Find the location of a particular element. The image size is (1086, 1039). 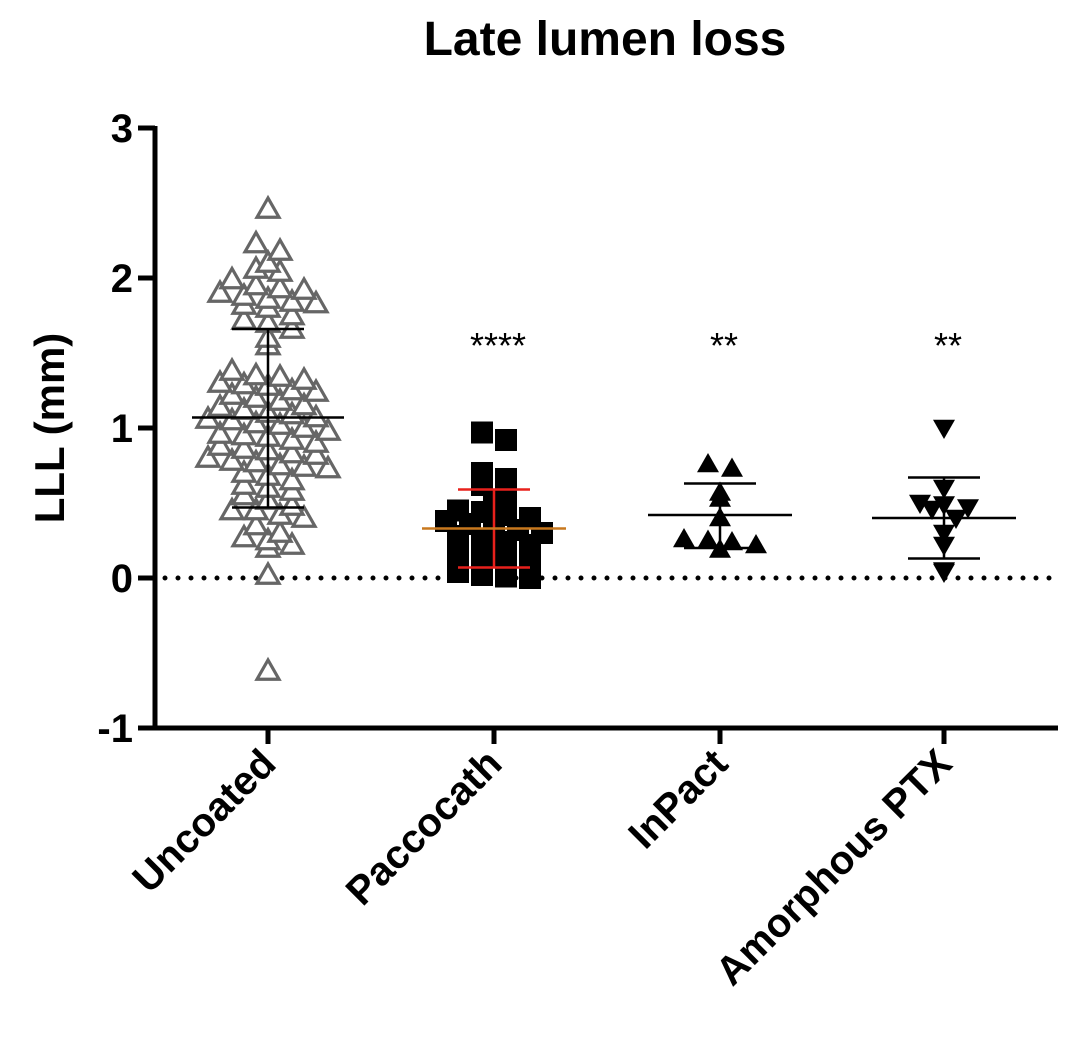

y-tick-label: -1 is located at coordinates (115, 729).